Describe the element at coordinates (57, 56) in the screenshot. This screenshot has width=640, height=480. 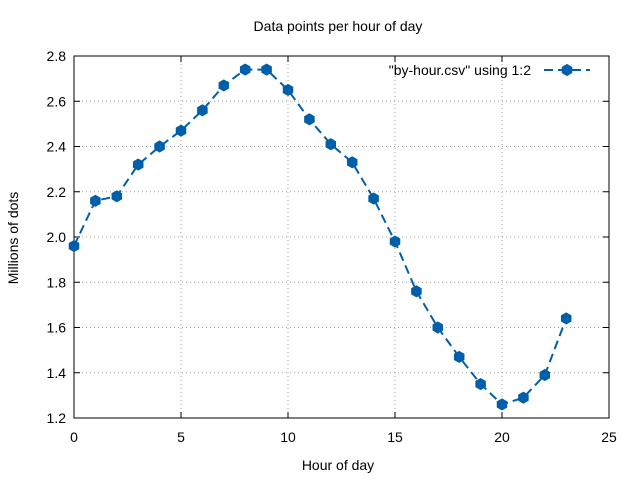
I see `y-tick-label: 2.8` at that location.